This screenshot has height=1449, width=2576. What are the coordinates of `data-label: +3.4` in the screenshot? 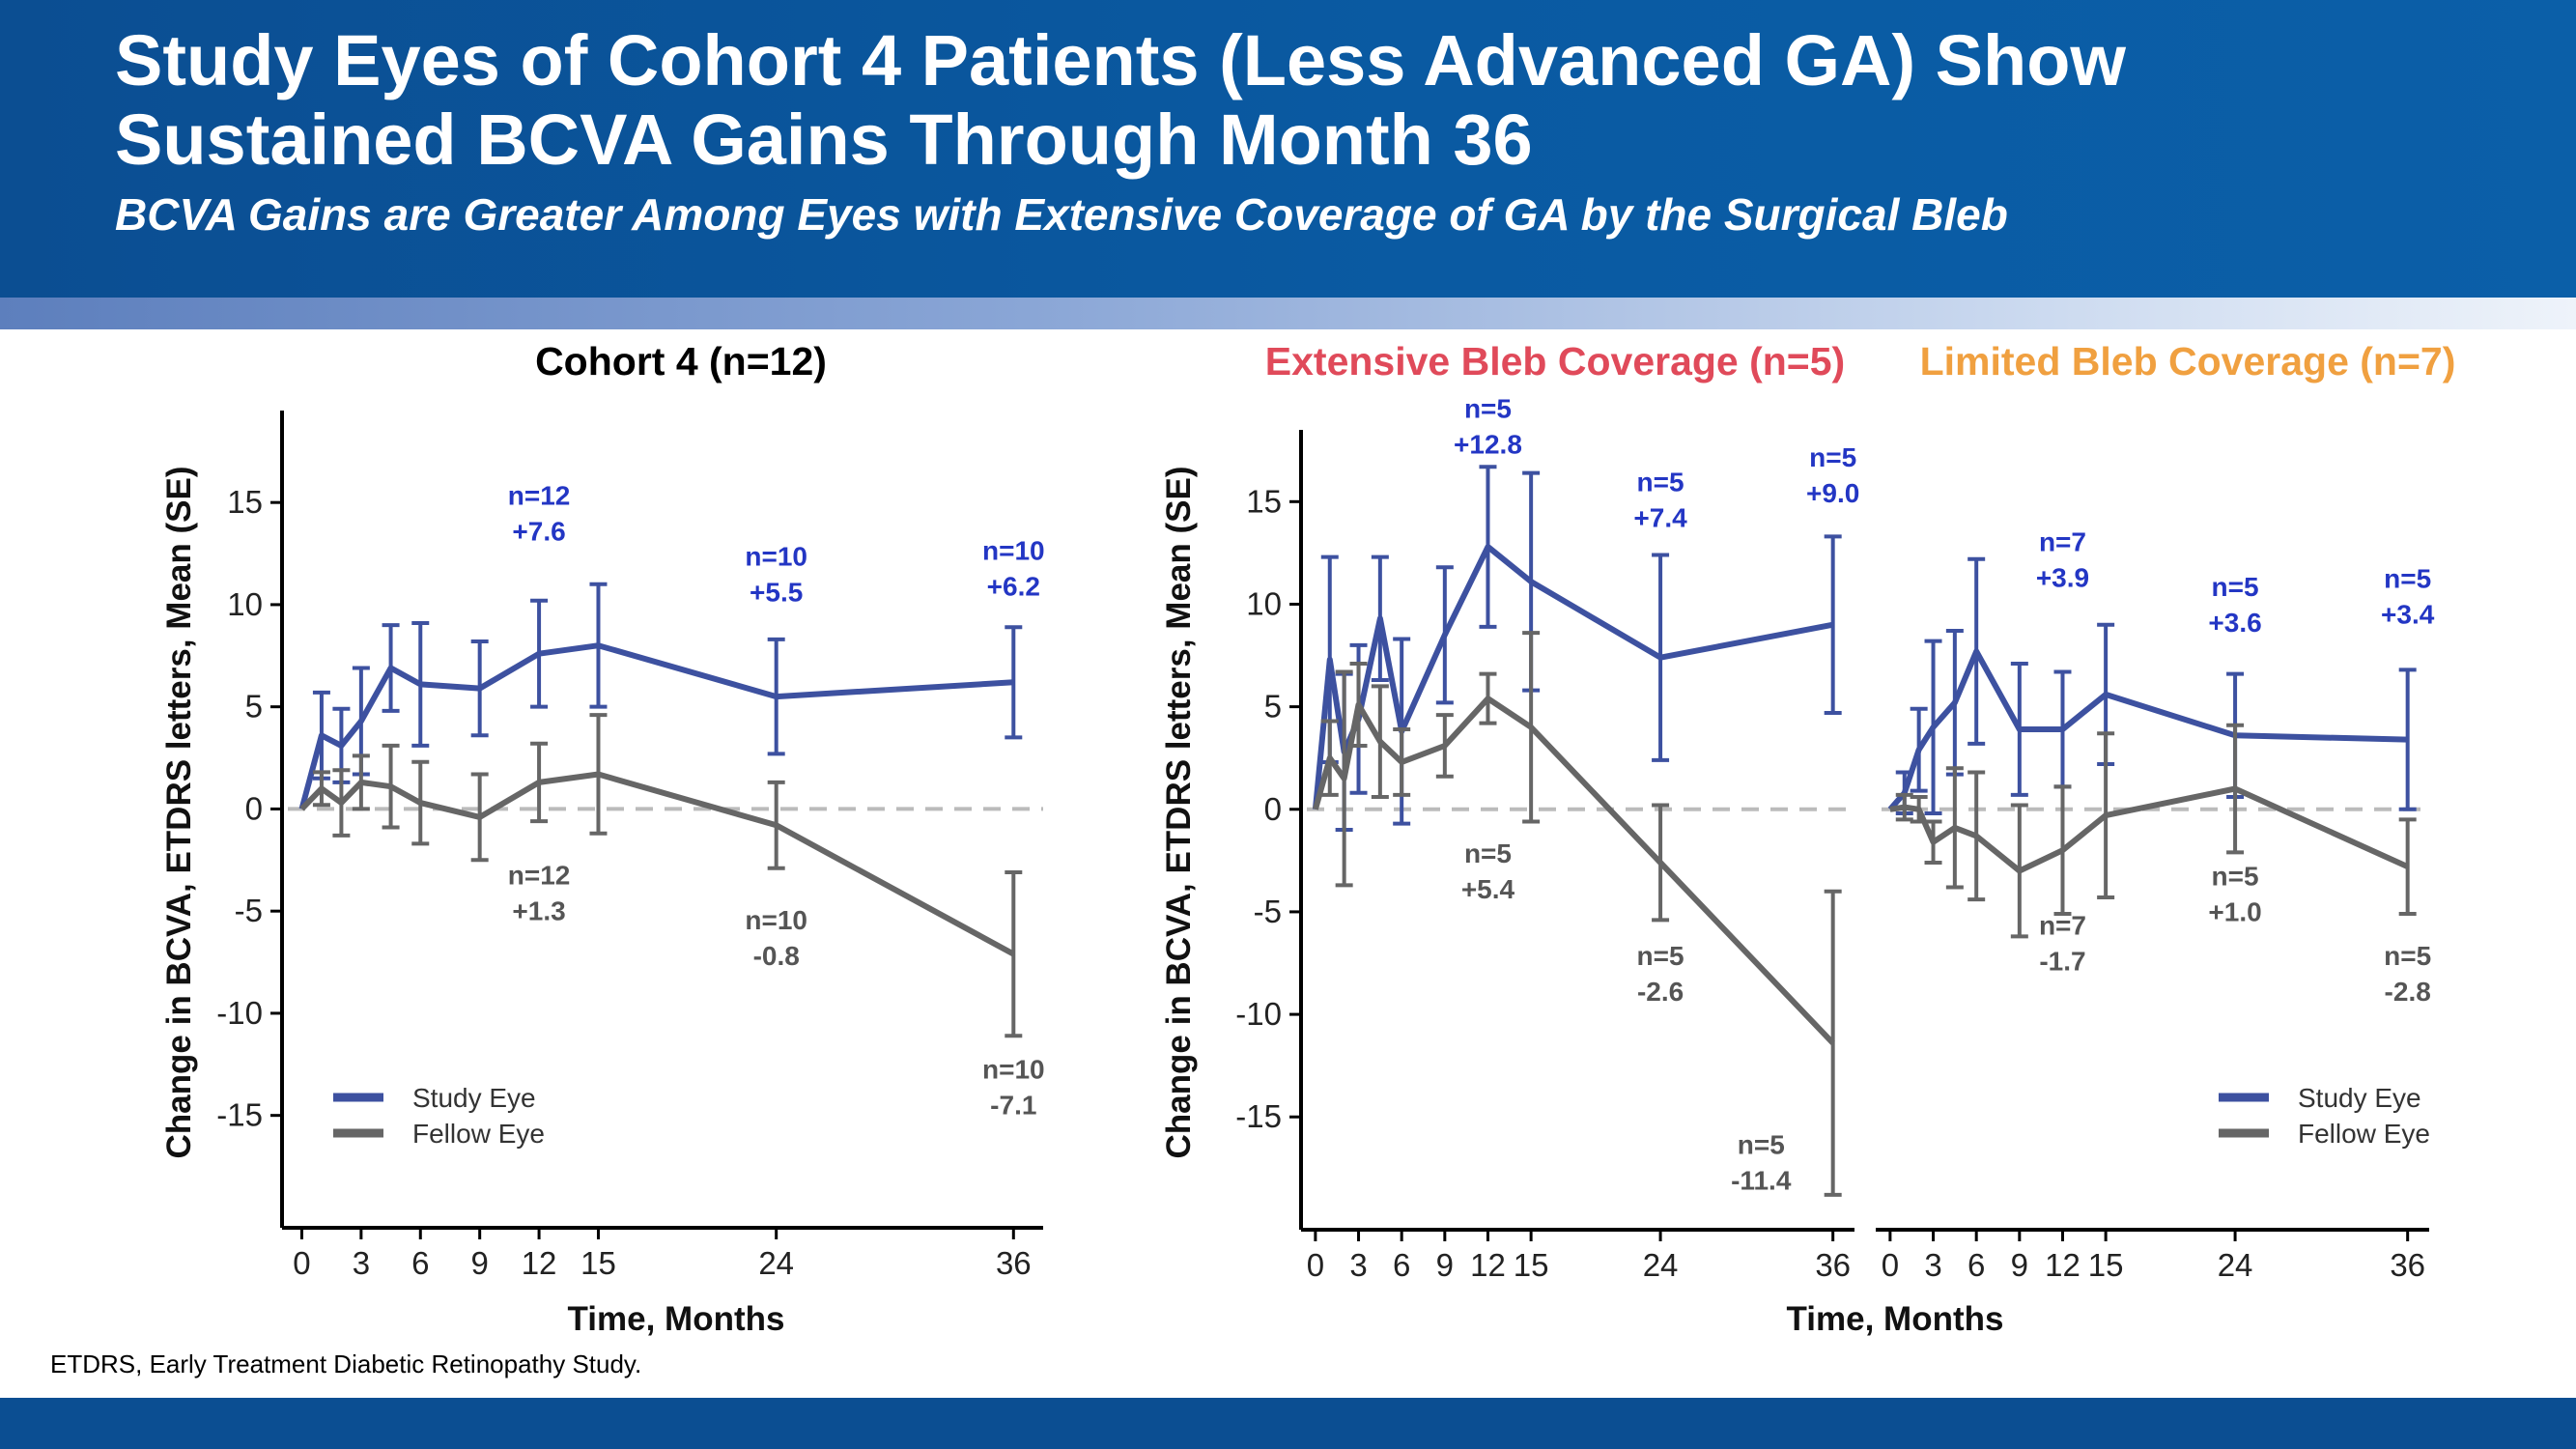 It's located at (2408, 614).